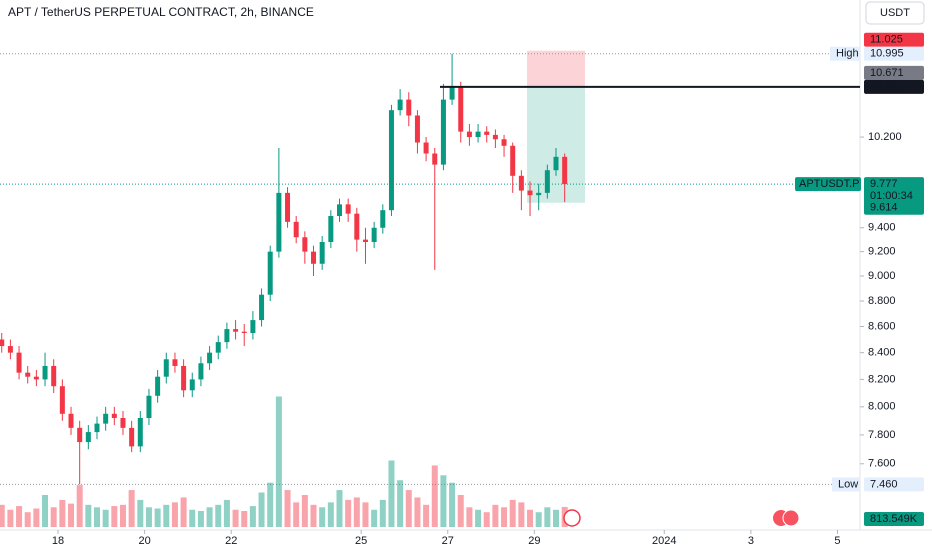 The width and height of the screenshot is (932, 550). Describe the element at coordinates (828, 184) in the screenshot. I see `symbol-tag-box` at that location.